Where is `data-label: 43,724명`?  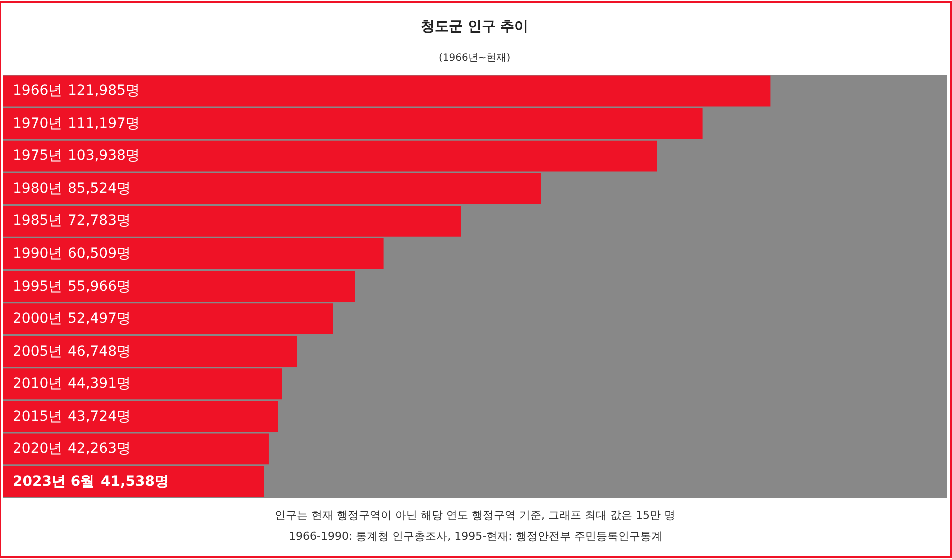
data-label: 43,724명 is located at coordinates (99, 417).